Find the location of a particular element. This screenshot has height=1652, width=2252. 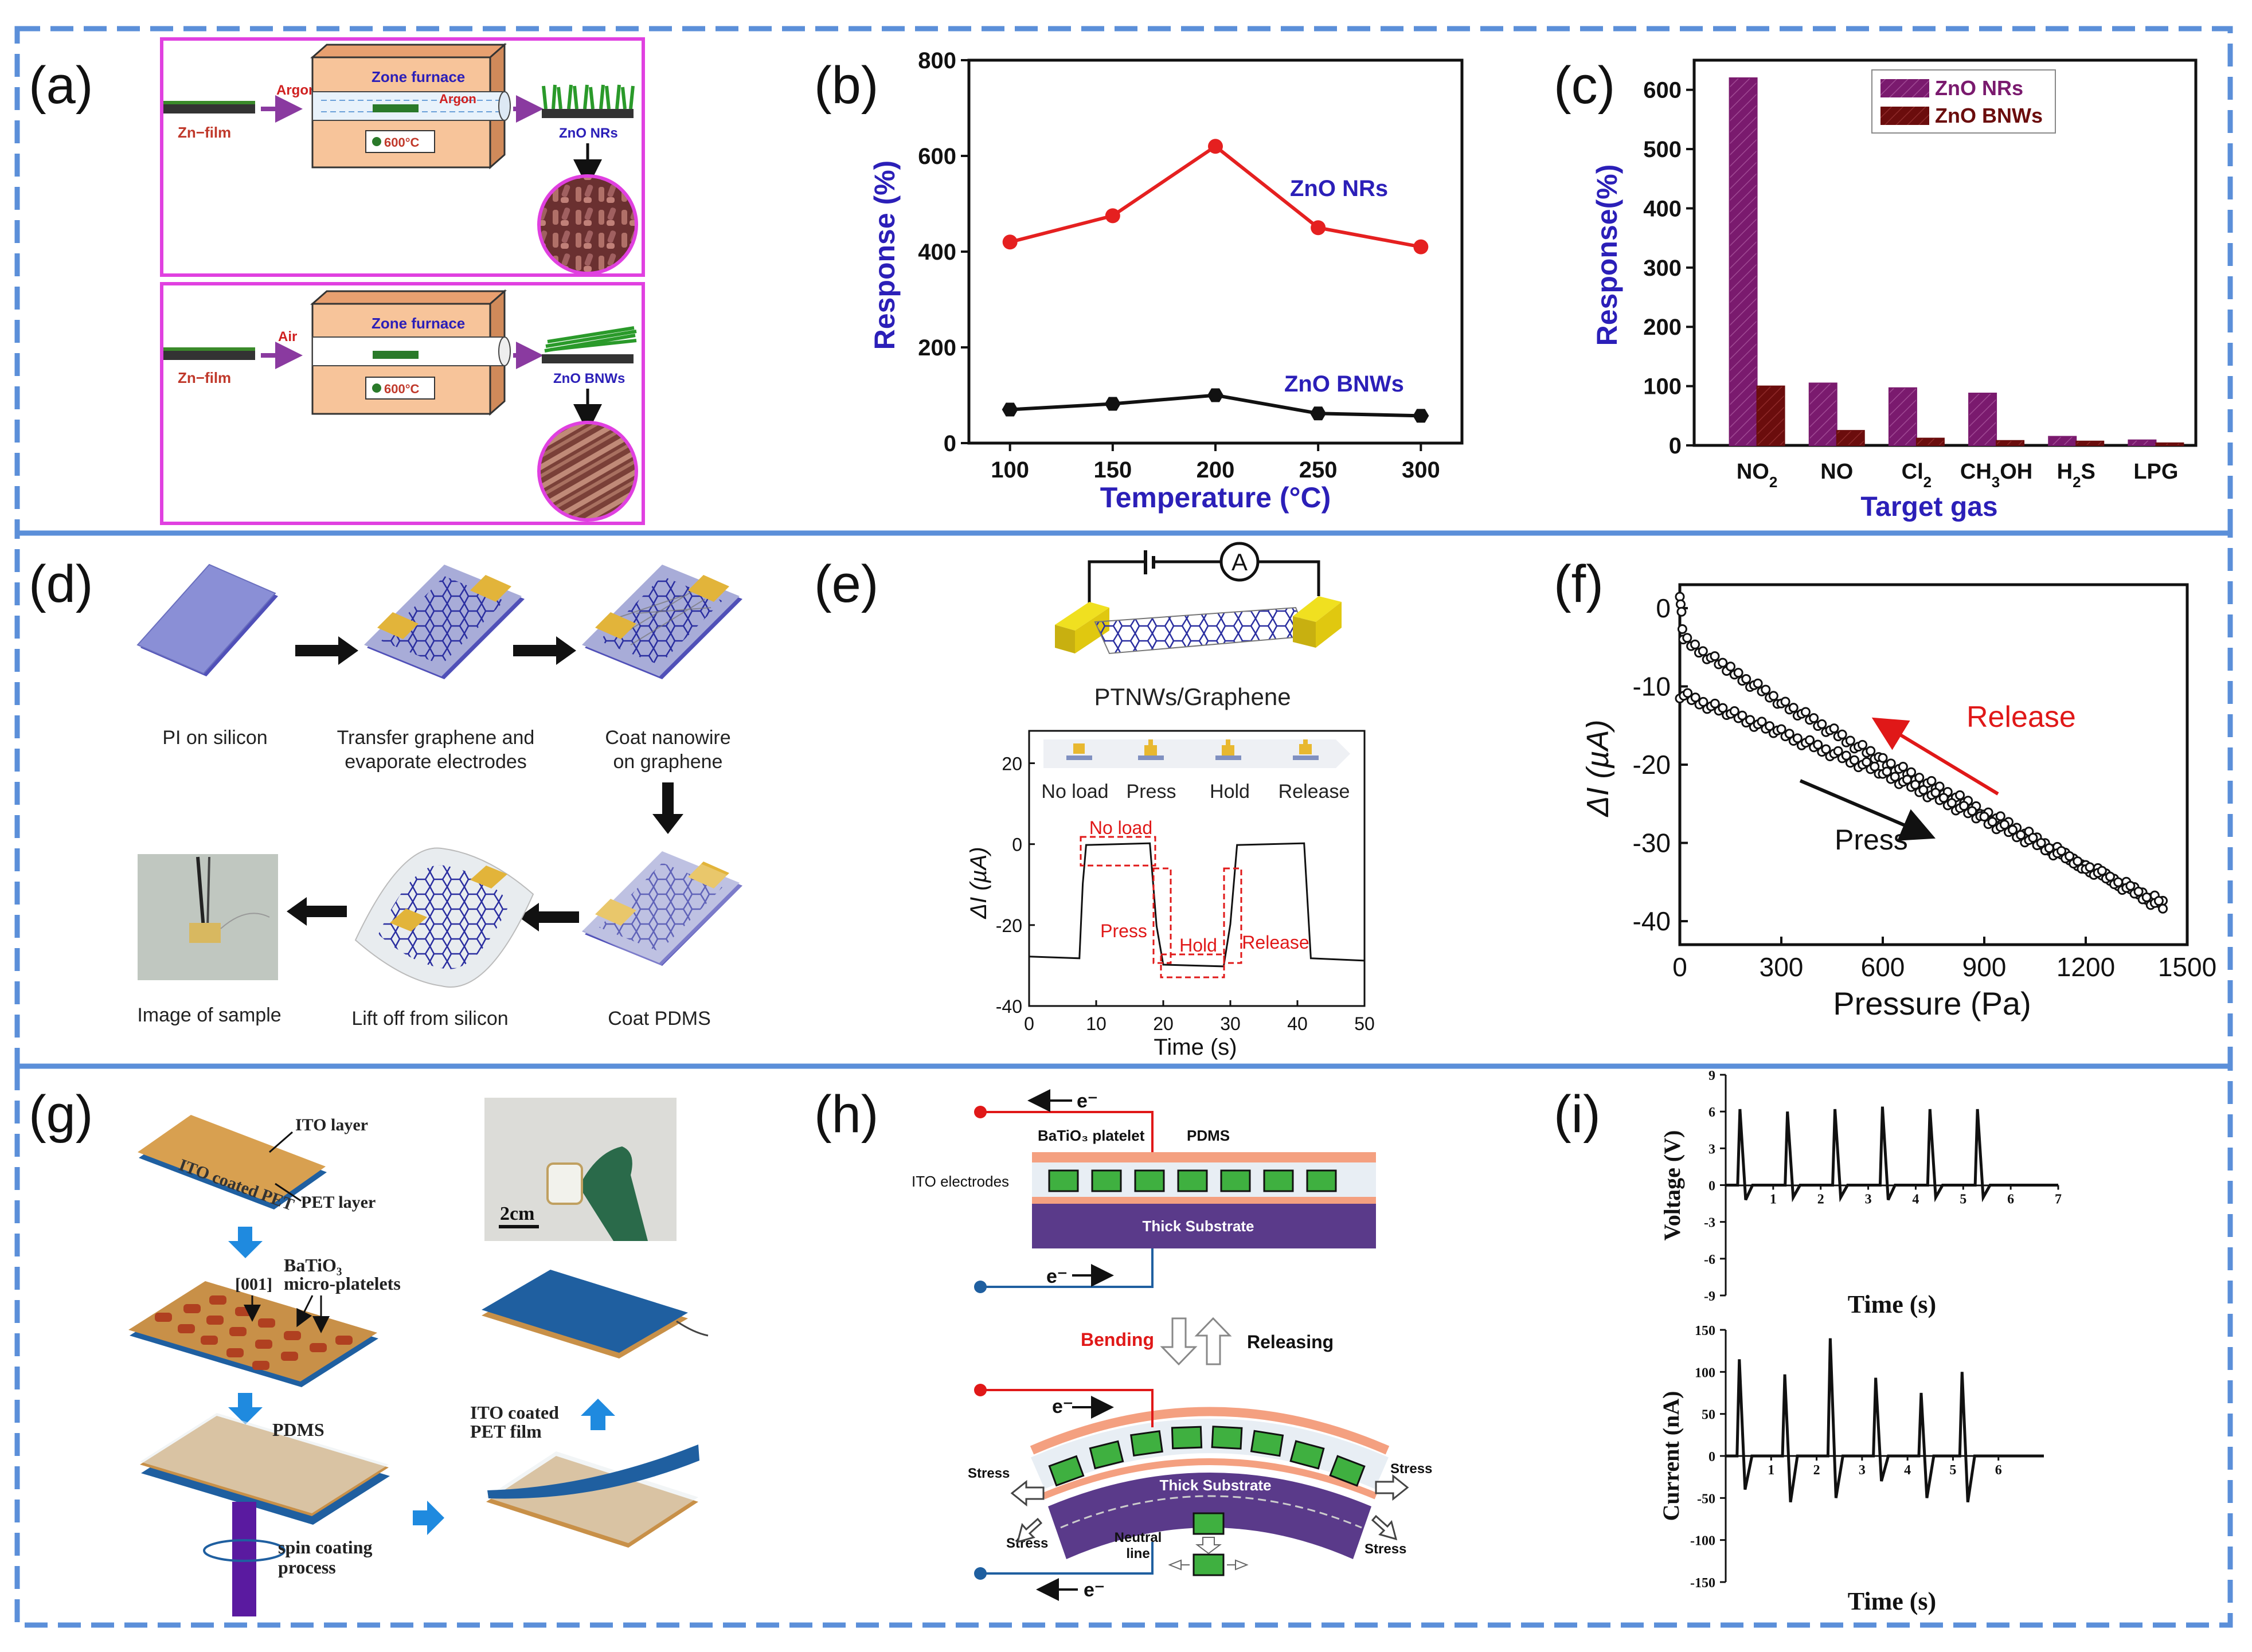

panel-label-e: (e) is located at coordinates (846, 584).